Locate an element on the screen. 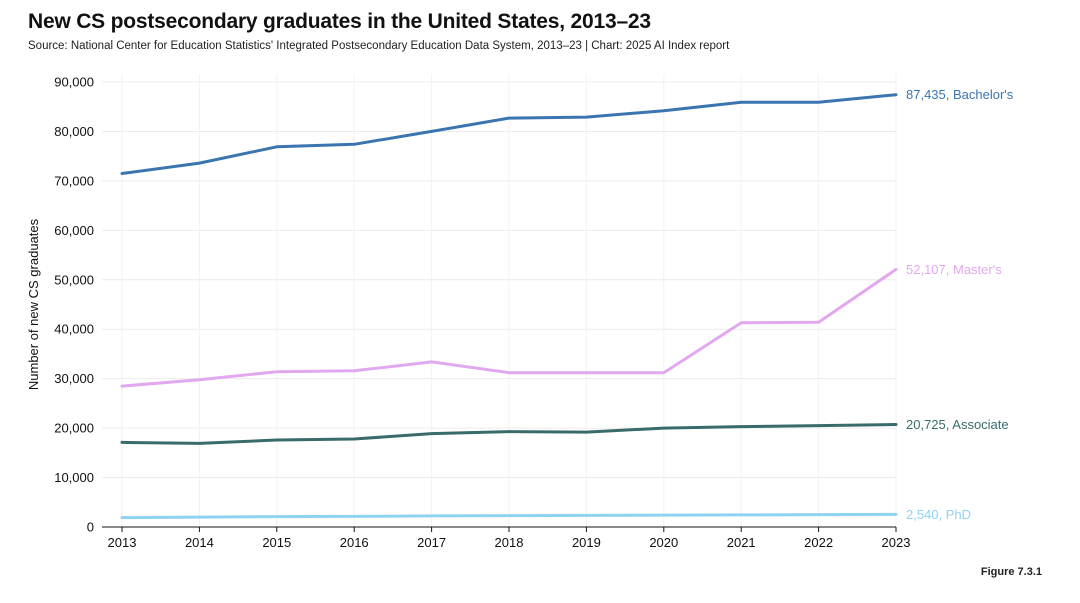  x-tick-label: 2015 is located at coordinates (276, 542).